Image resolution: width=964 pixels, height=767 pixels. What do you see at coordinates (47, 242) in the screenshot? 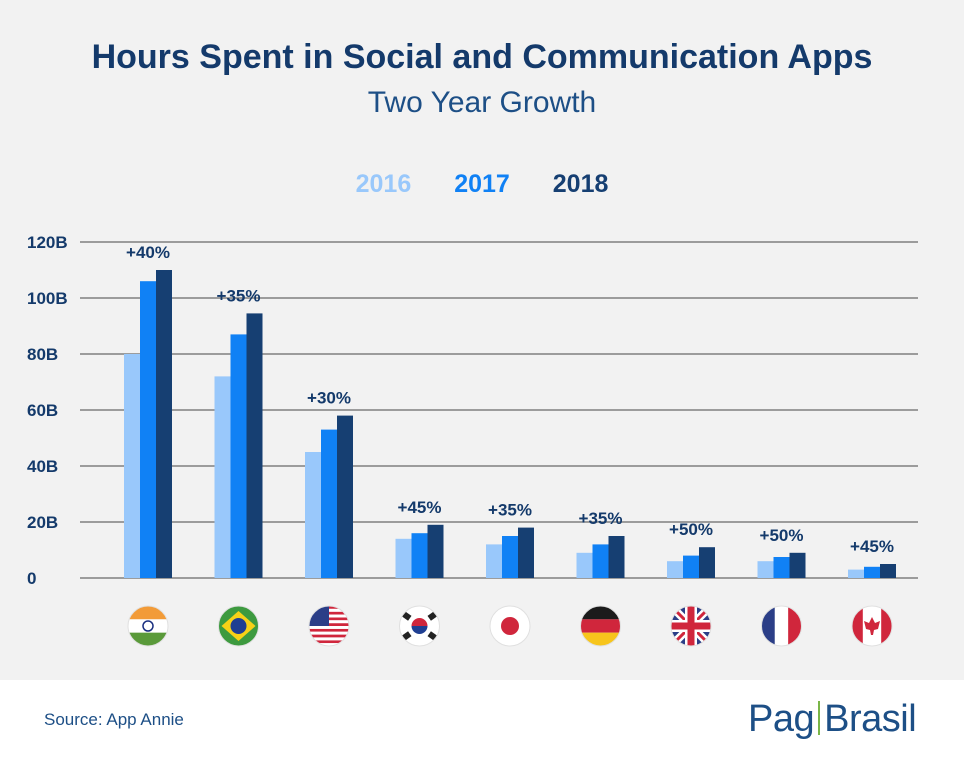
I see `y-tick-label: 120B` at bounding box center [47, 242].